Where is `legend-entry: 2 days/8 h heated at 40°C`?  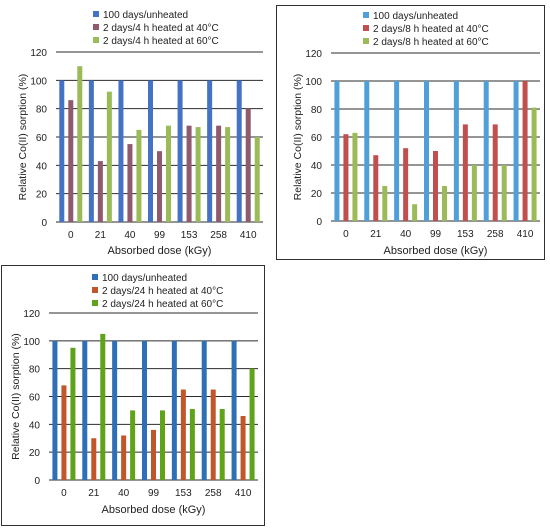
legend-entry: 2 days/8 h heated at 40°C is located at coordinates (431, 29).